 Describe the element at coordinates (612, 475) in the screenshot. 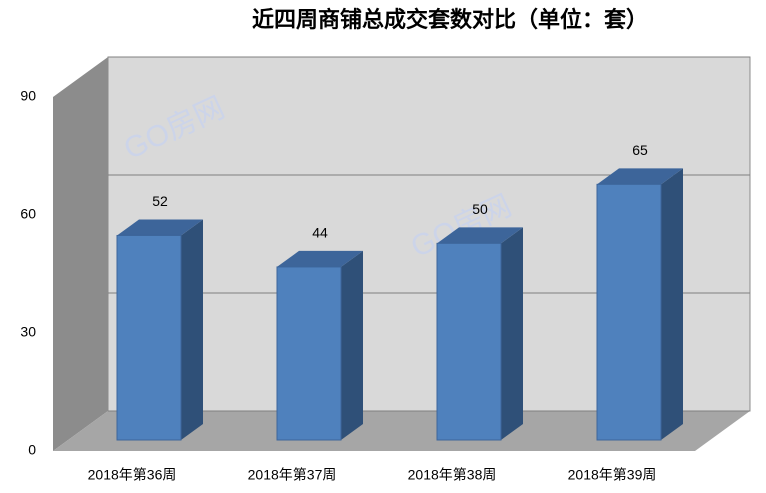

I see `x-tick-label: 2018年第39周` at that location.